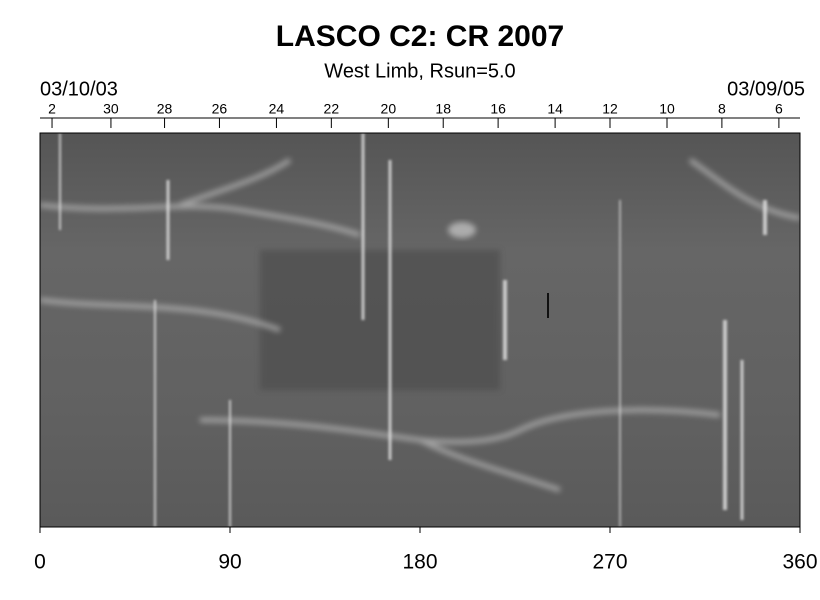 This screenshot has width=820, height=600. What do you see at coordinates (766, 89) in the screenshot?
I see `end-date: 03/09/05` at bounding box center [766, 89].